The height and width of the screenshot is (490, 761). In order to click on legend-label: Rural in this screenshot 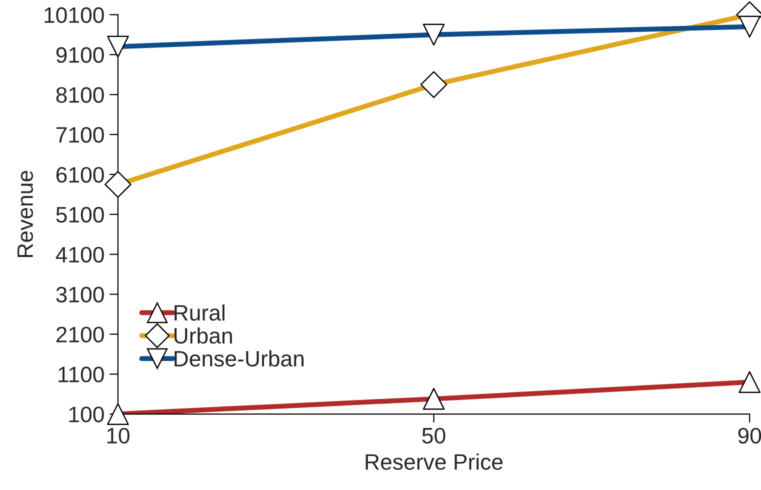, I will do `click(199, 312)`.